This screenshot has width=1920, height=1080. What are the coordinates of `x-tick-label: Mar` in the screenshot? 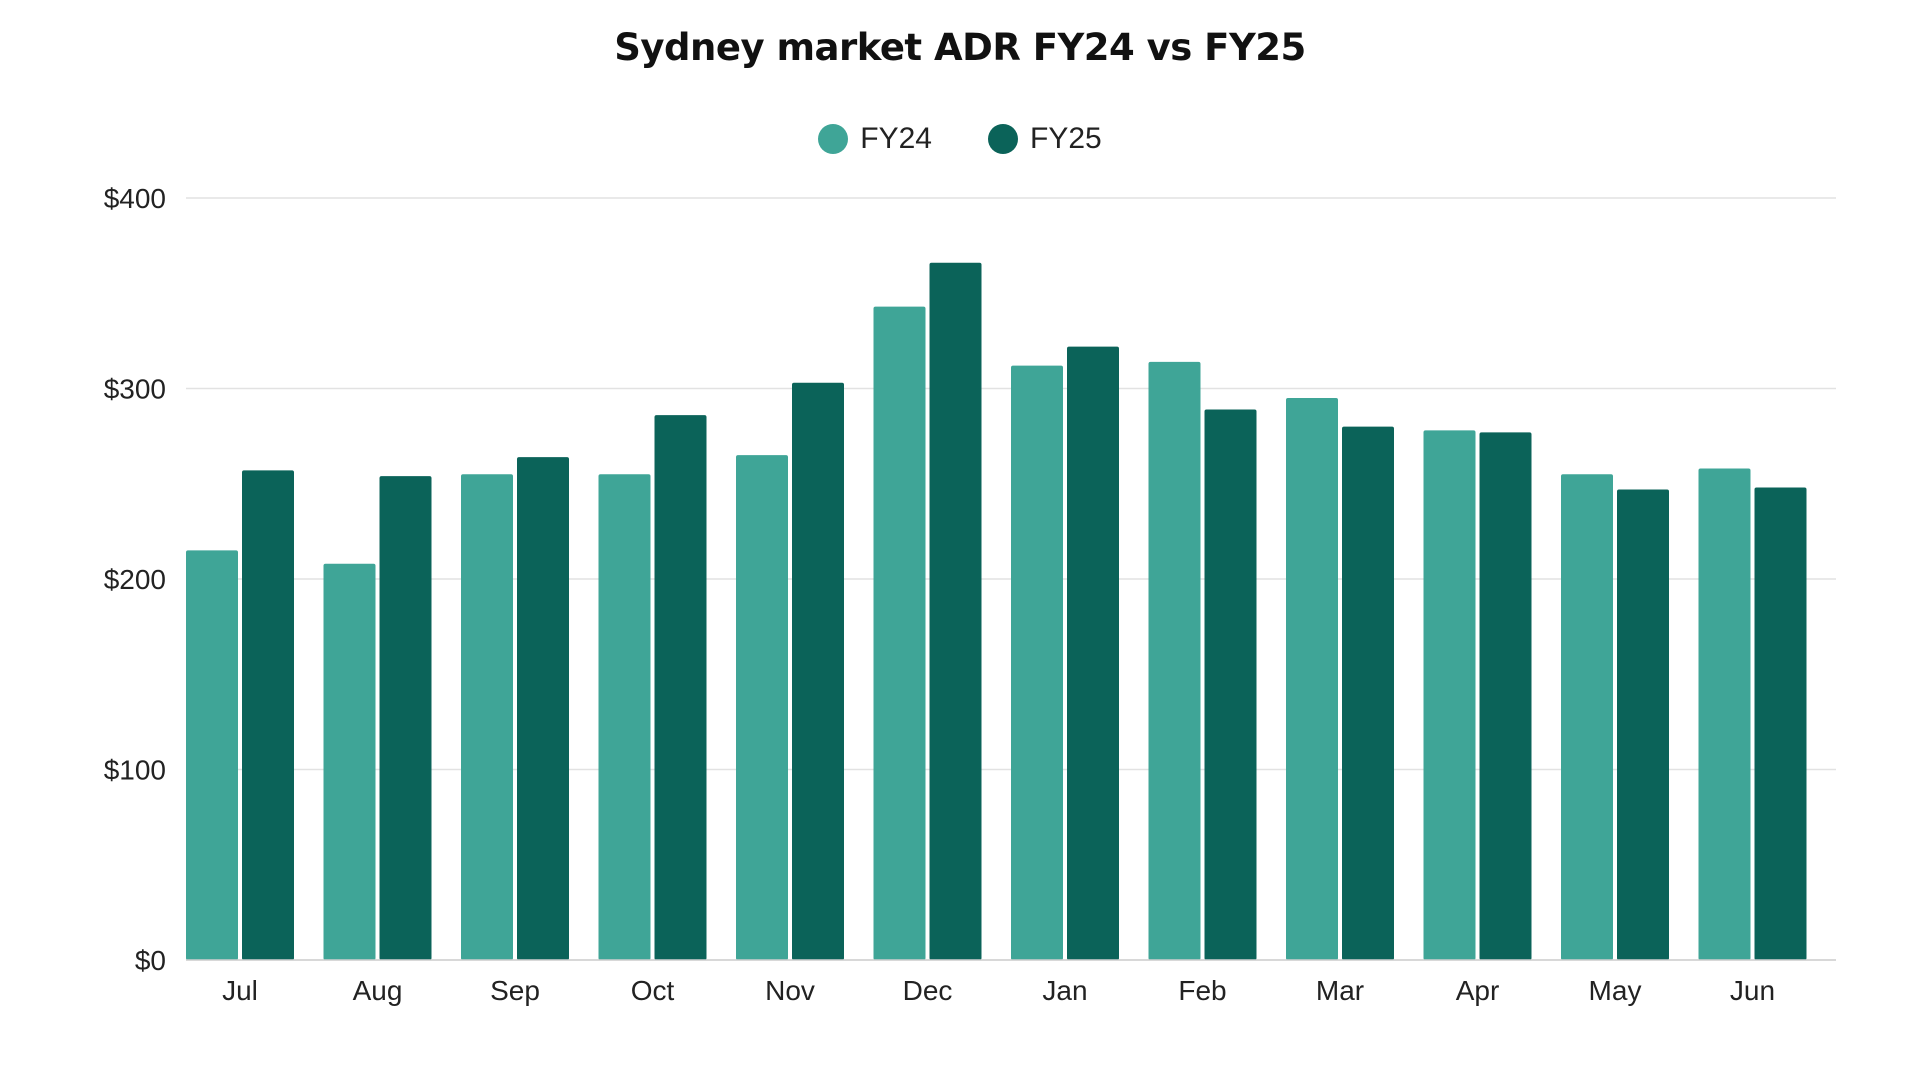 It's located at (1340, 990).